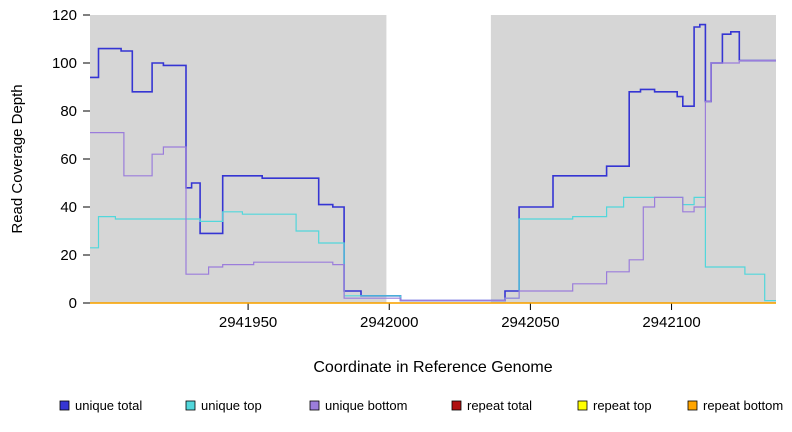 The height and width of the screenshot is (432, 792). I want to click on legend-item-unique-top: unique top, so click(223, 405).